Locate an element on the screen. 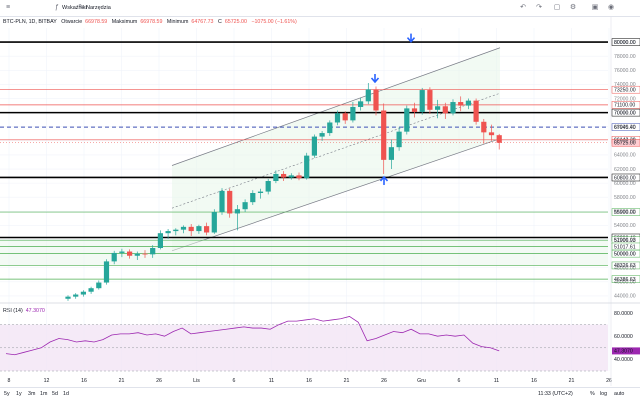  symbol-label: BTC-PLN, 1D, BITBAY is located at coordinates (30, 22).